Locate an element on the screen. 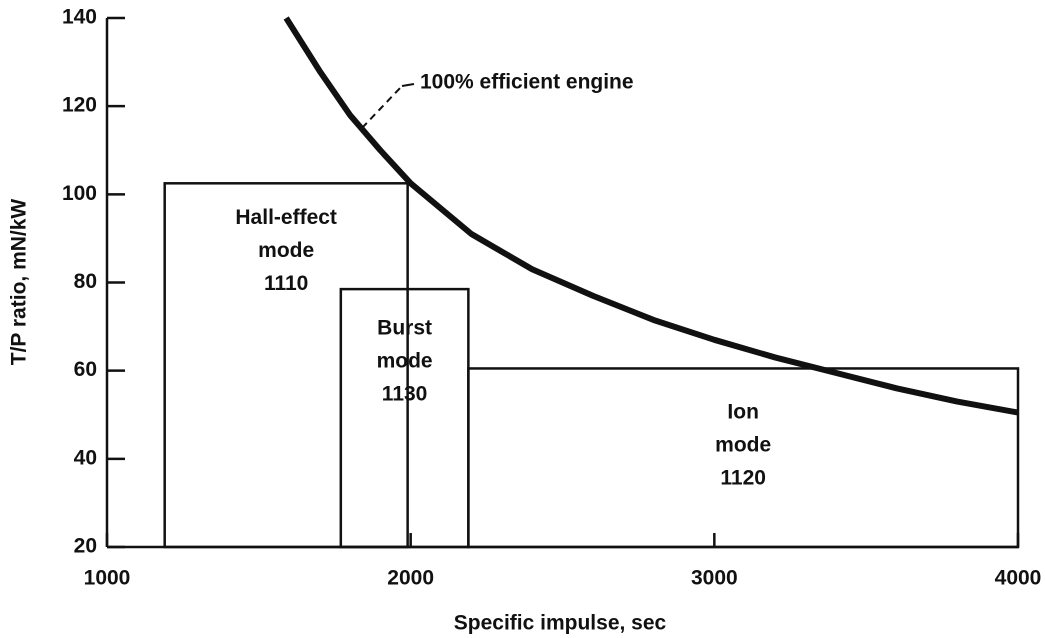 The height and width of the screenshot is (638, 1045). region-label: 1130 is located at coordinates (405, 394).